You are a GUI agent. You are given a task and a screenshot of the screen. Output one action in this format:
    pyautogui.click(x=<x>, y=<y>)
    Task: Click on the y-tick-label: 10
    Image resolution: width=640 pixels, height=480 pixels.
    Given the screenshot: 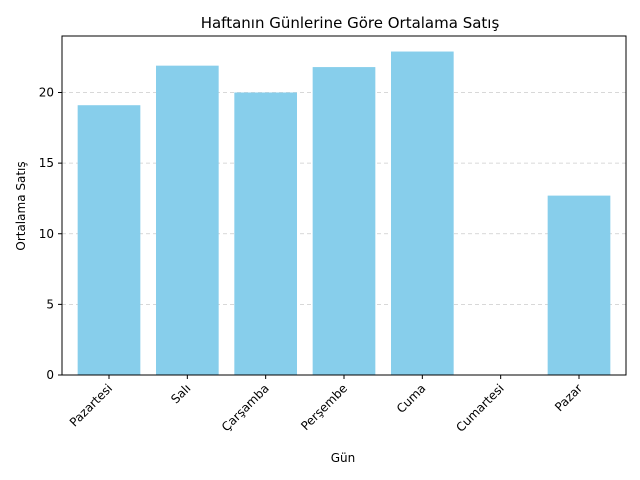 What is the action you would take?
    pyautogui.click(x=46, y=234)
    